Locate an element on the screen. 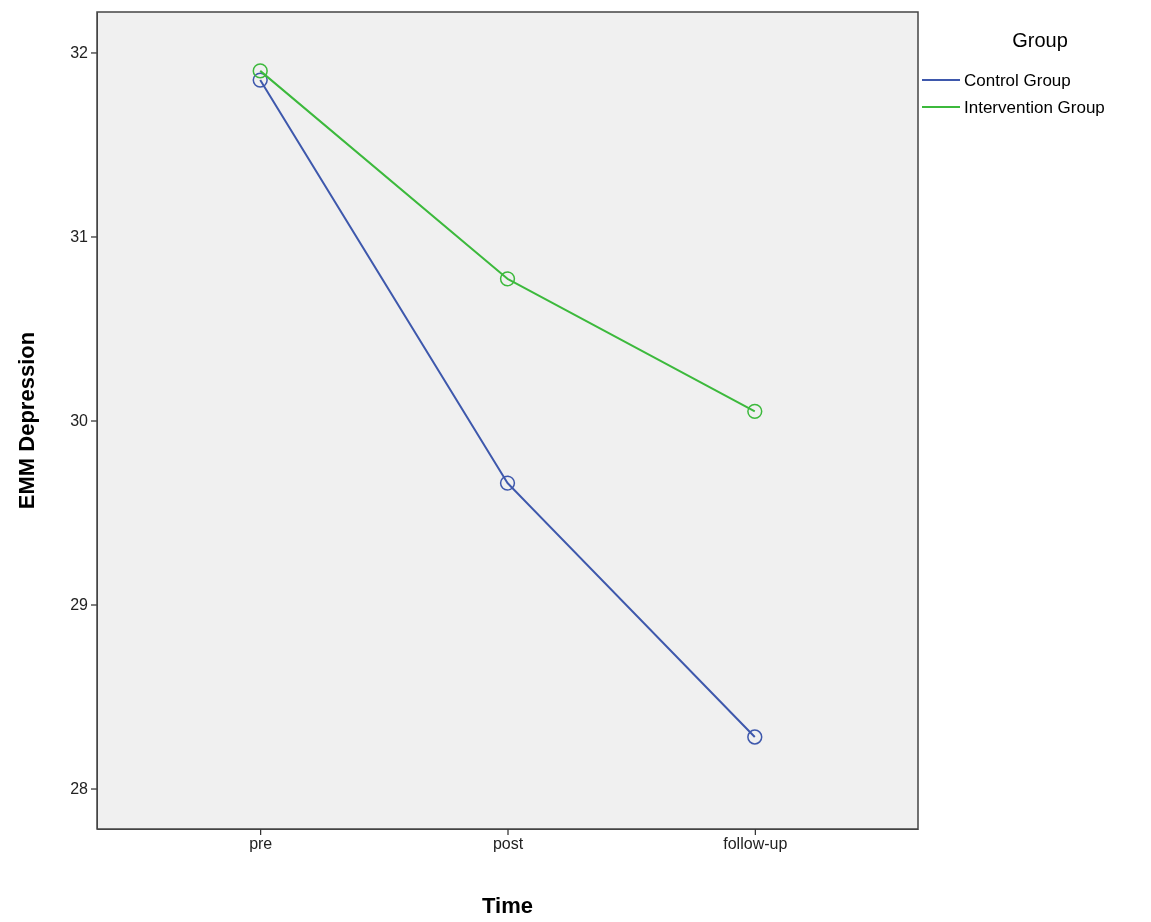 The height and width of the screenshot is (922, 1151). legend-label: Intervention Group is located at coordinates (1034, 107).